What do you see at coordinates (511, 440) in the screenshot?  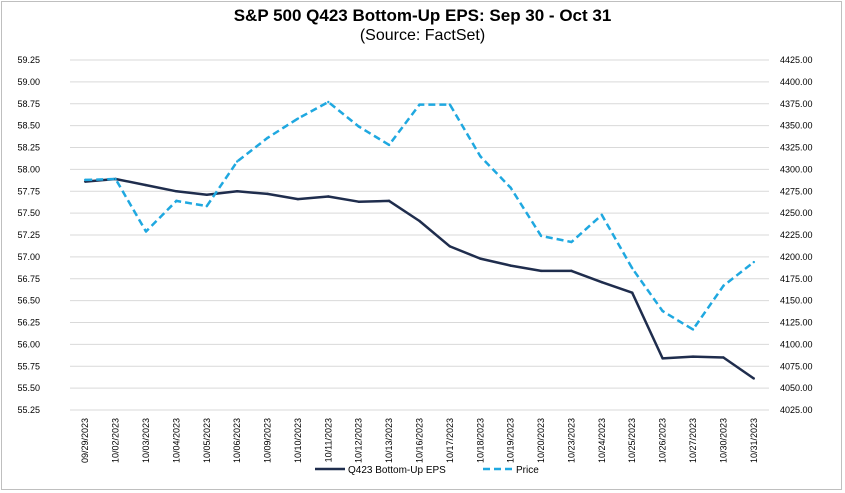 I see `x-tick-label: 10/19/2023` at bounding box center [511, 440].